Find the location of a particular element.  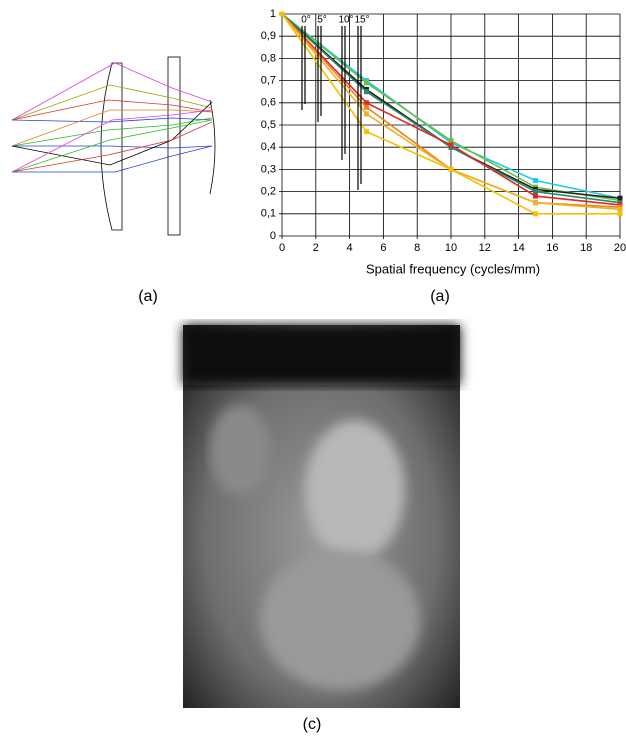

lens is located at coordinates (111, 146).